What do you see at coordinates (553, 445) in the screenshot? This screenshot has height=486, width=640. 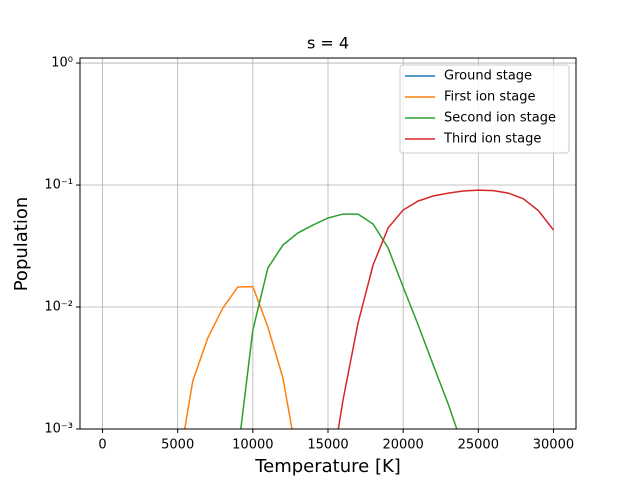 I see `x-tick-label: 30000` at bounding box center [553, 445].